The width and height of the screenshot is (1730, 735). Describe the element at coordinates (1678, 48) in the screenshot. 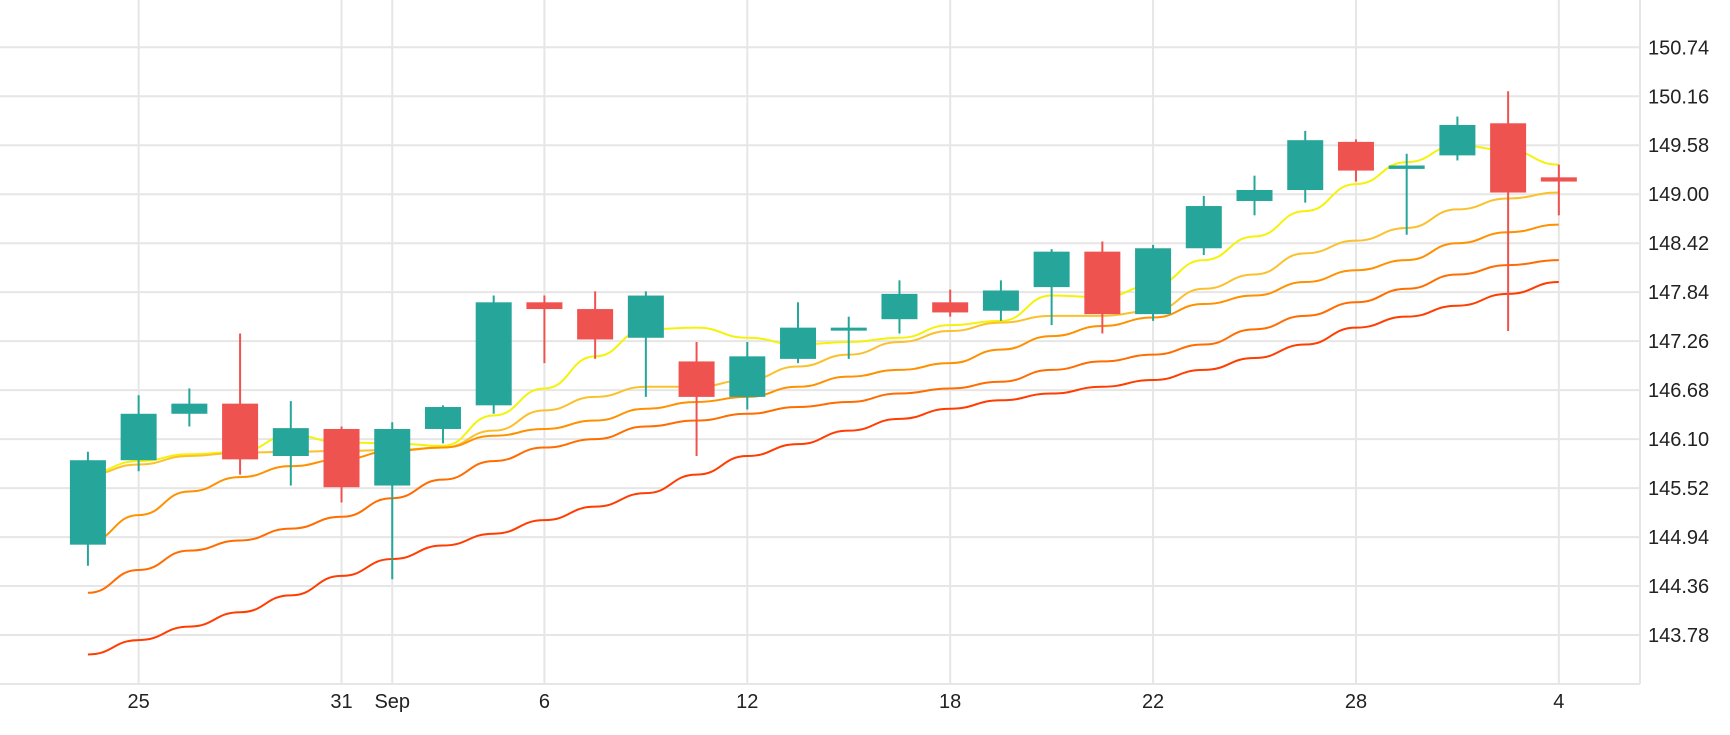

I see `y-tick-label: 150.74` at that location.